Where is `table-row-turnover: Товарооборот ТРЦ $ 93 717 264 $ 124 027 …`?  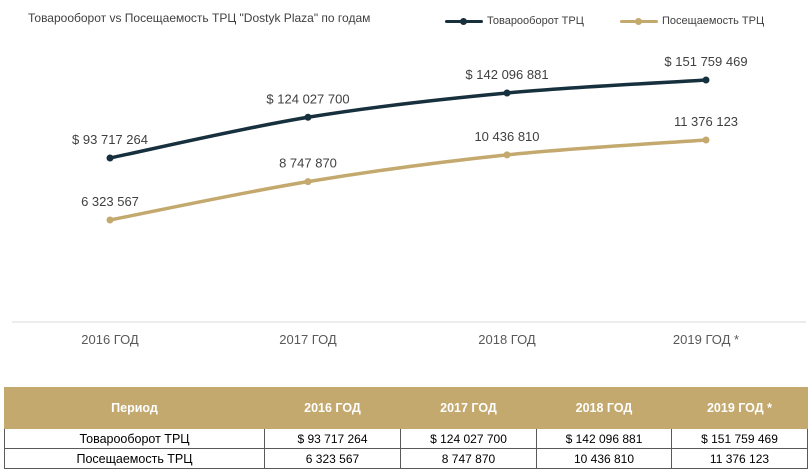
table-row-turnover: Товарооборот ТРЦ $ 93 717 264 $ 124 027 … is located at coordinates (406, 438).